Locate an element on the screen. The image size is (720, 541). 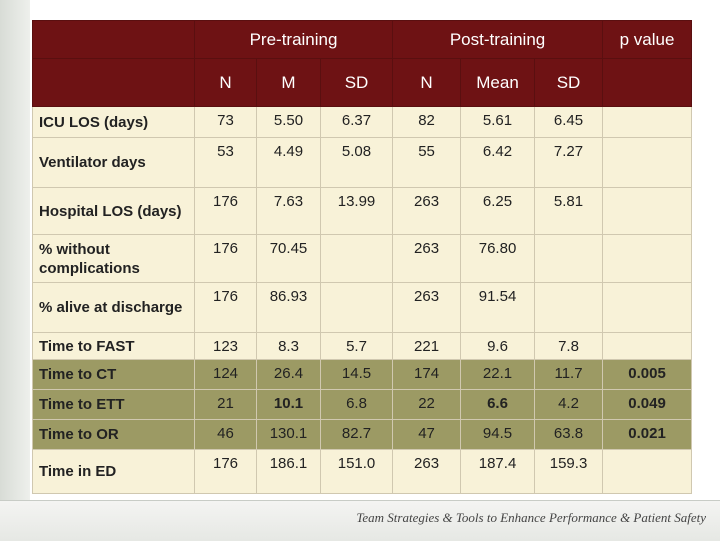
row-label: % alive at discharge is located at coordinates (113, 307).